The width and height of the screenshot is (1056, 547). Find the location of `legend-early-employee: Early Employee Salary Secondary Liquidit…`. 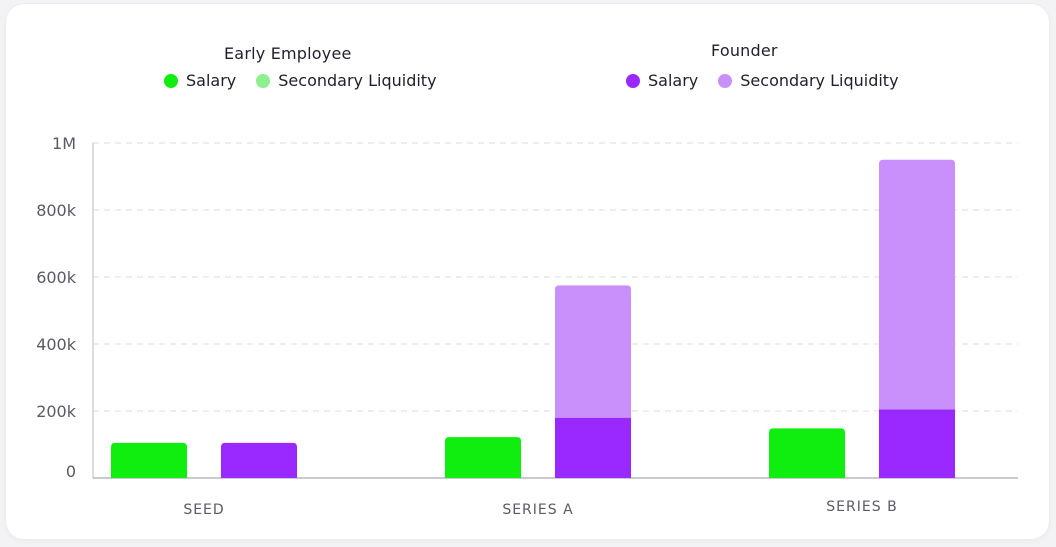

legend-early-employee: Early Employee Salary Secondary Liquidit… is located at coordinates (310, 67).